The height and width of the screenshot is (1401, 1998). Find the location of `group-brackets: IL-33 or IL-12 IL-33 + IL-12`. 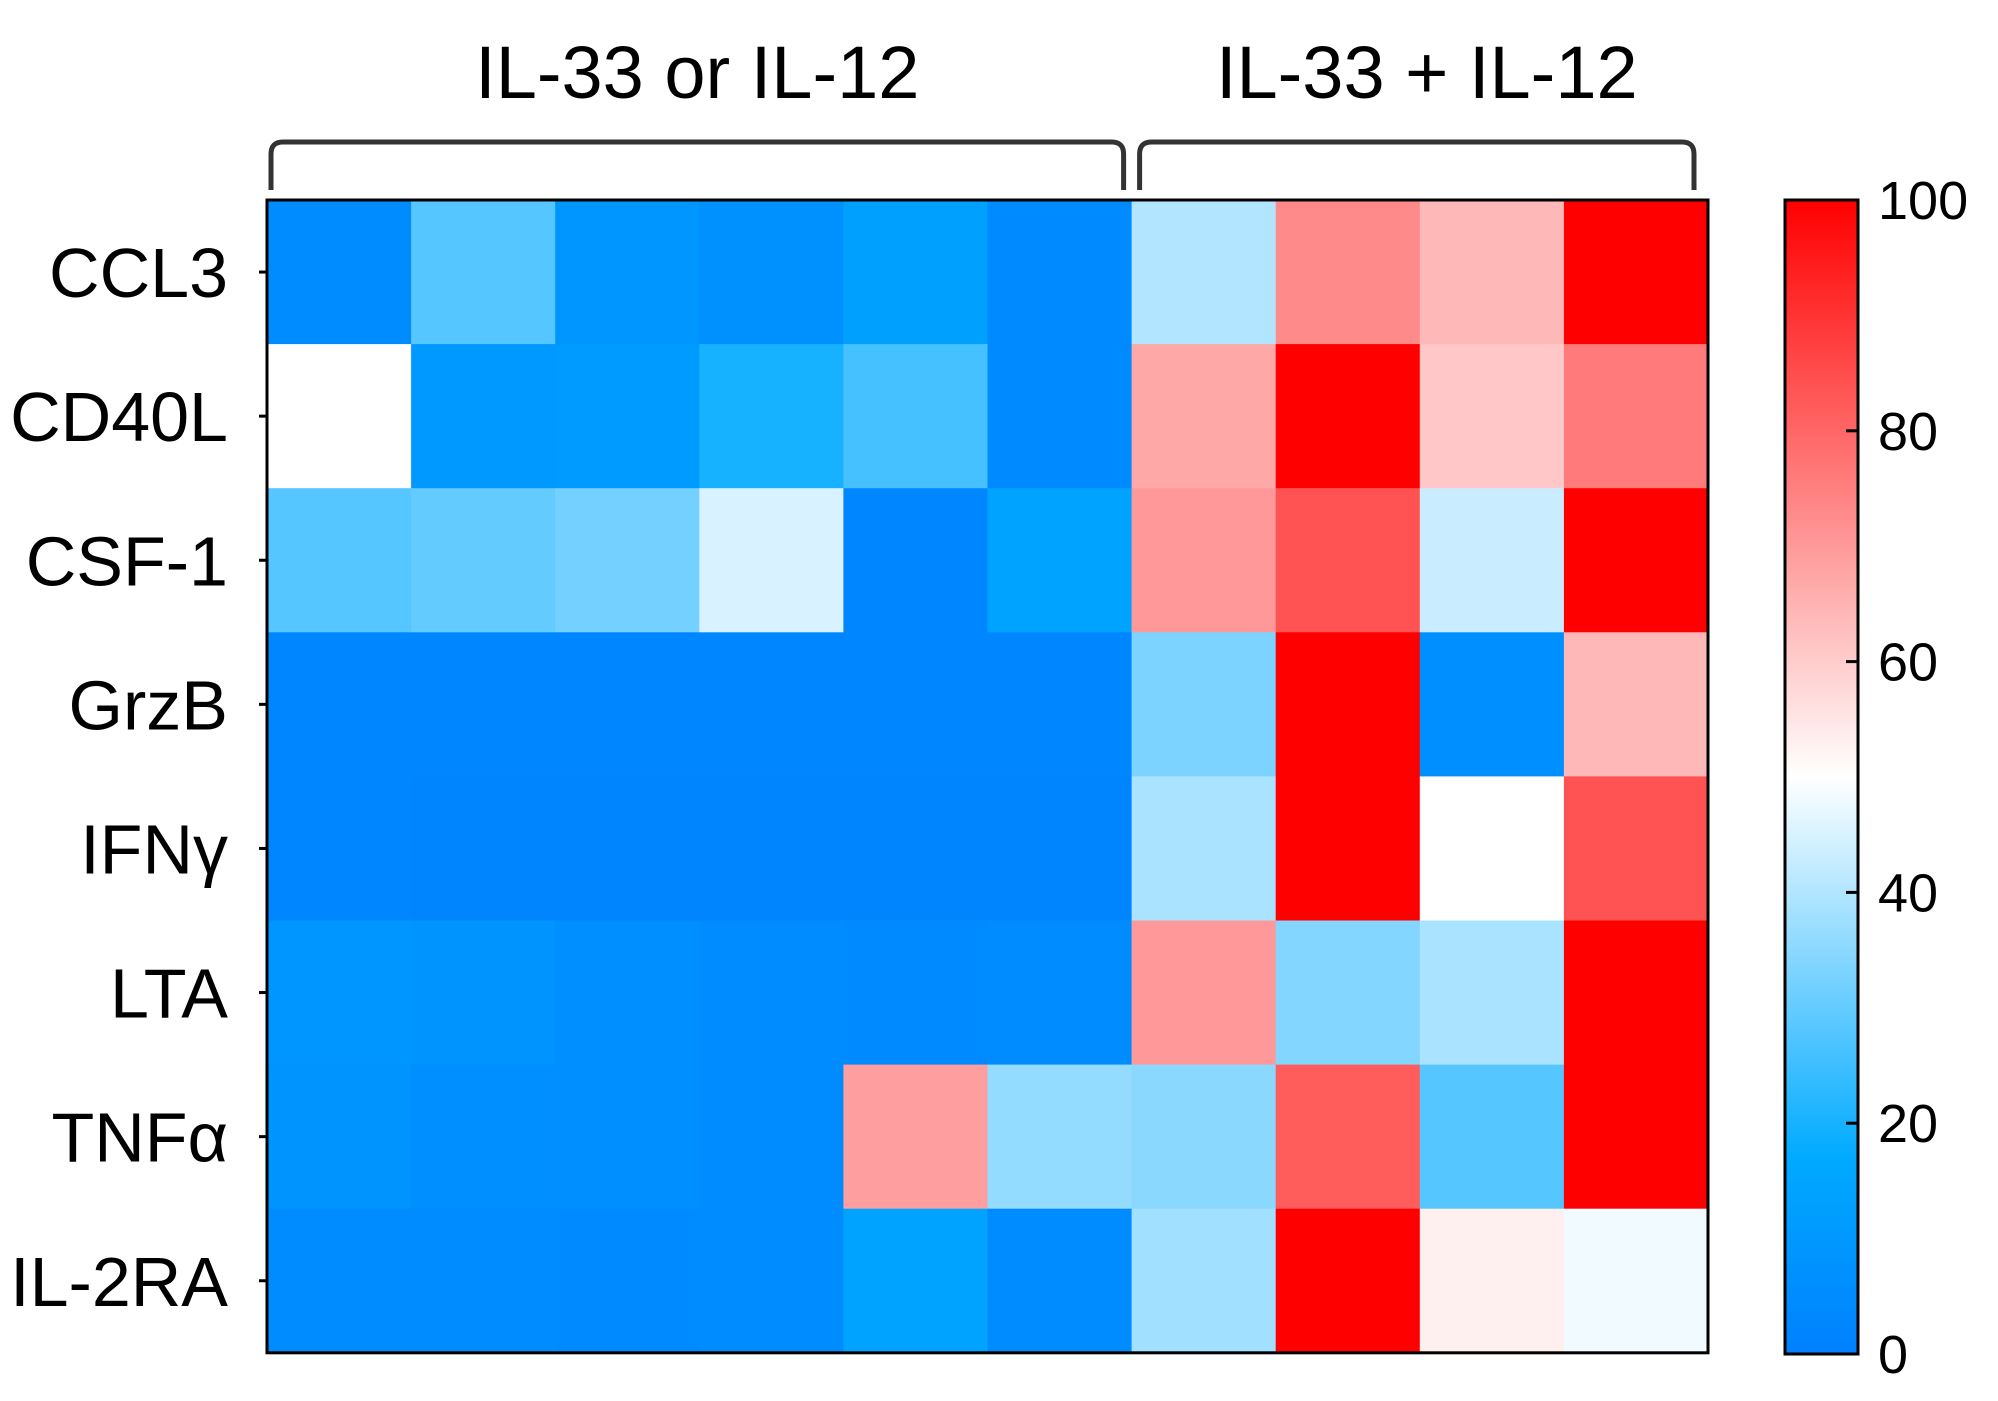

group-brackets: IL-33 or IL-12 IL-33 + IL-12 is located at coordinates (982, 110).